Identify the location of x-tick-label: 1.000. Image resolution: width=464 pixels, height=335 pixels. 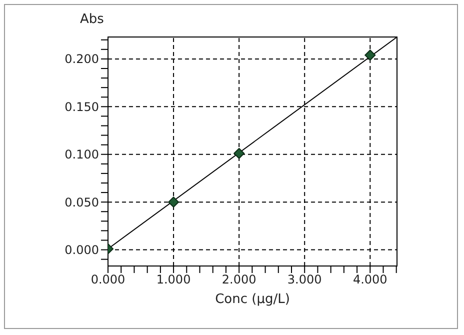
(173, 279).